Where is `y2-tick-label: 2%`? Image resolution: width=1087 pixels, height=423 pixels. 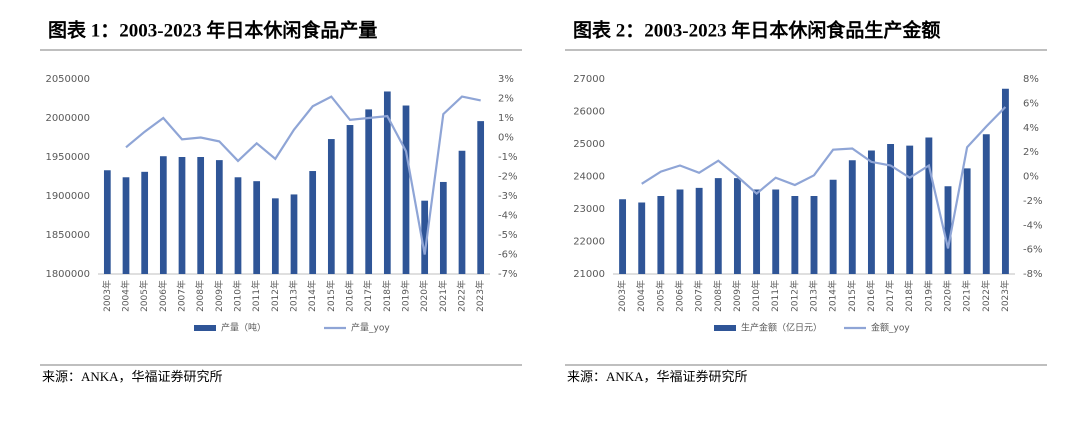
y2-tick-label: 2% is located at coordinates (1031, 152).